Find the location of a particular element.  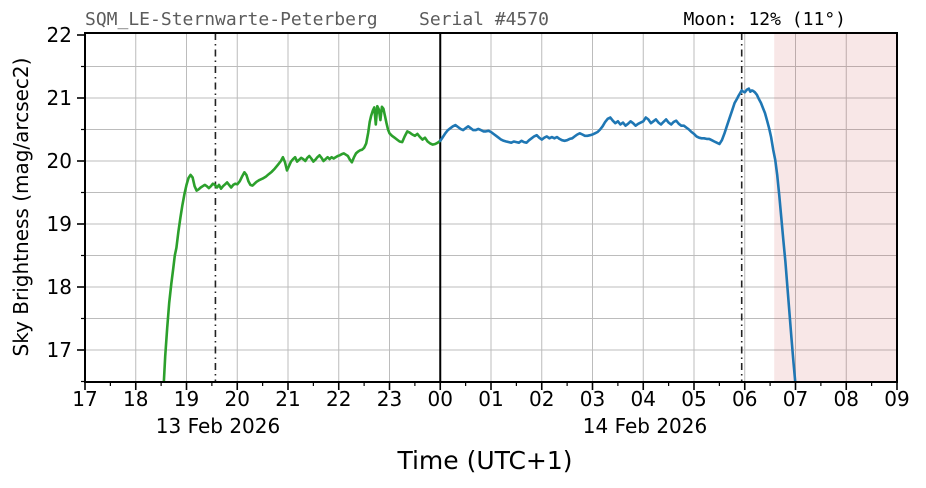

y-axis-label: Sky Brightness (mag/arcsec2) is located at coordinates (21, 207).